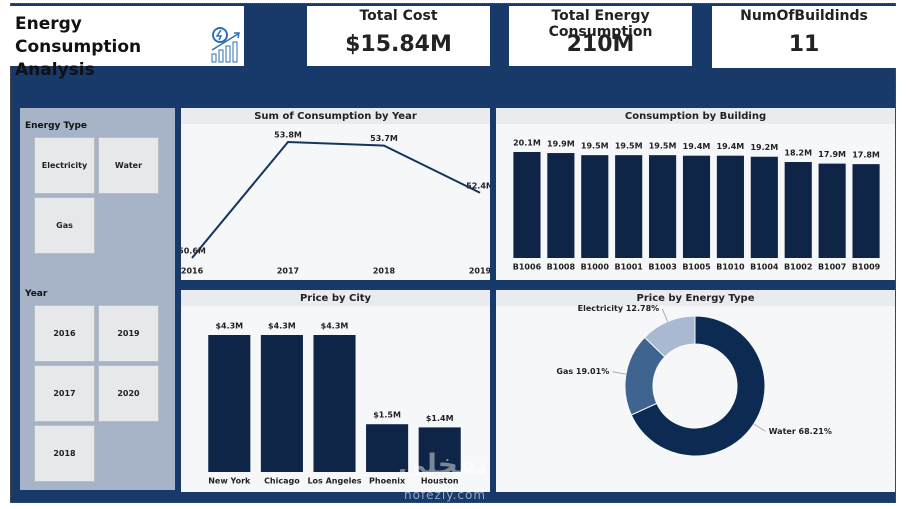 This screenshot has width=906, height=509. What do you see at coordinates (764, 267) in the screenshot?
I see `x-tick-label: B1004` at bounding box center [764, 267].